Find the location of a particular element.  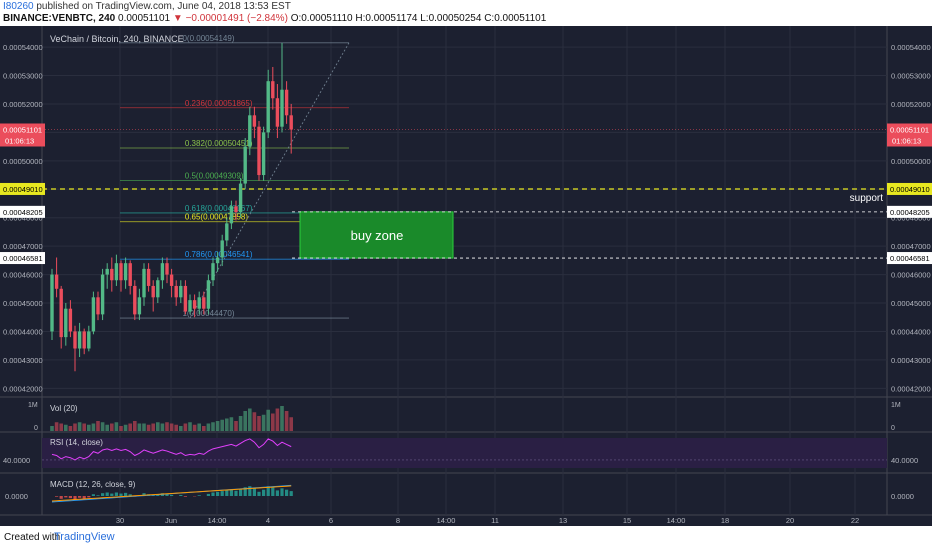

countdown-label: 01:06:13 is located at coordinates (906, 141).